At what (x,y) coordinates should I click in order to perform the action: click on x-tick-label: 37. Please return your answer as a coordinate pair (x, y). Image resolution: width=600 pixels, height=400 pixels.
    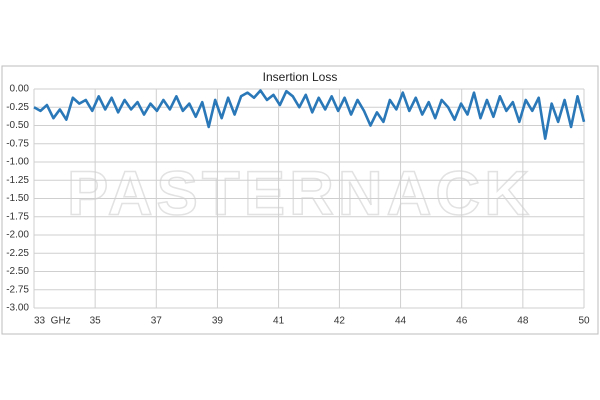
    Looking at the image, I should click on (157, 321).